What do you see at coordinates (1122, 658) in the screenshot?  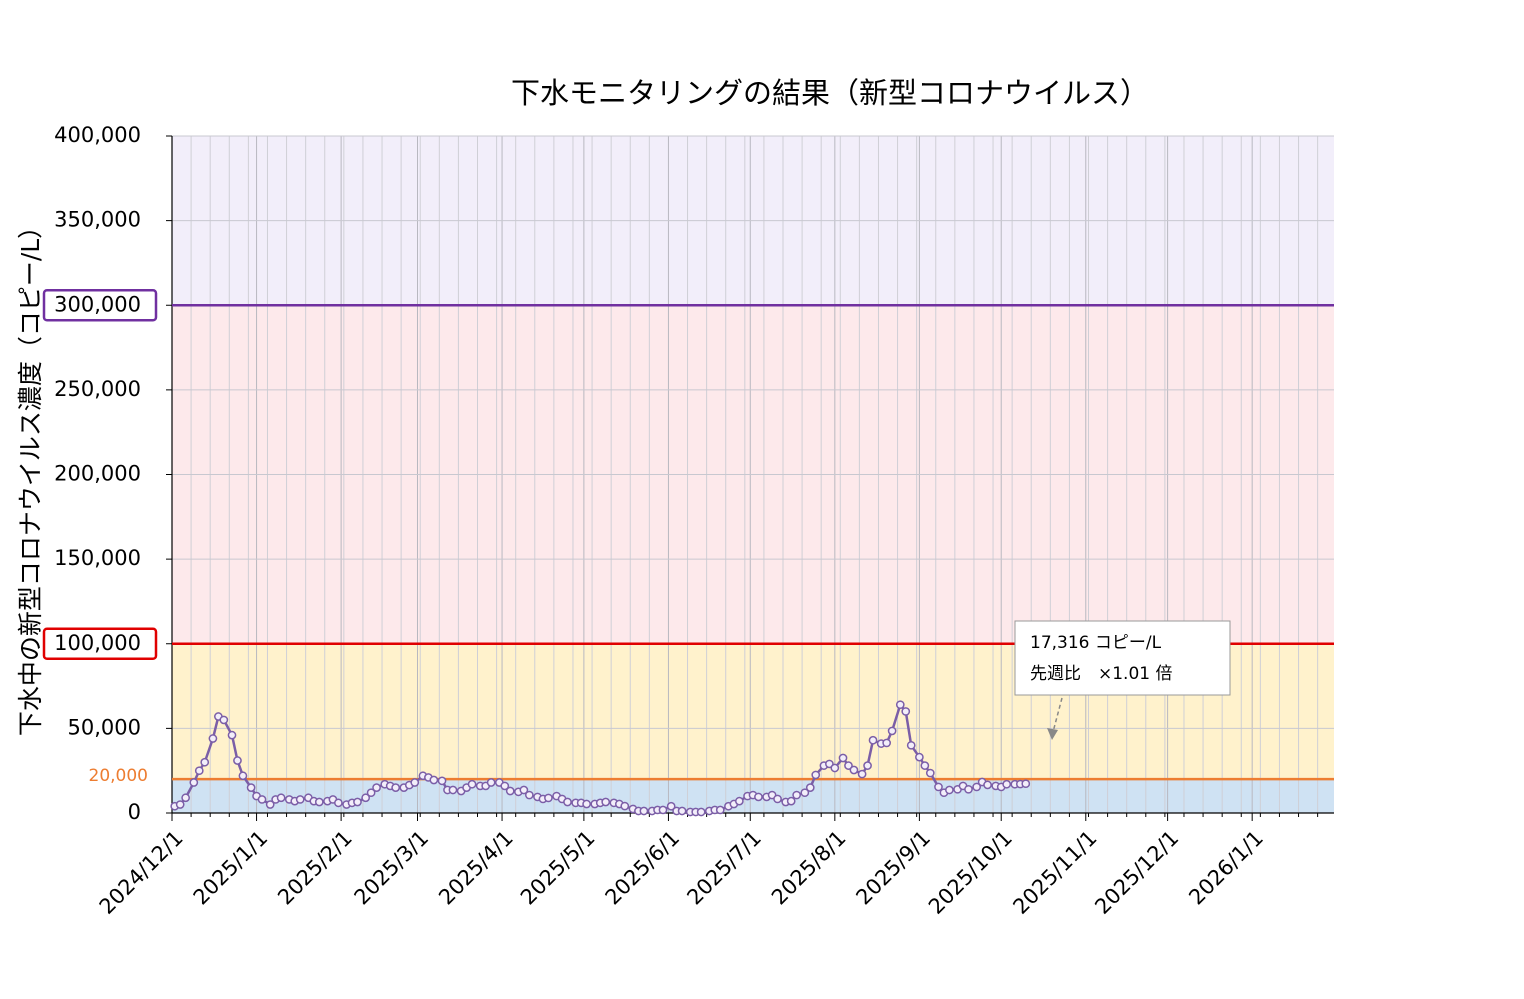 I see `annotation-box` at bounding box center [1122, 658].